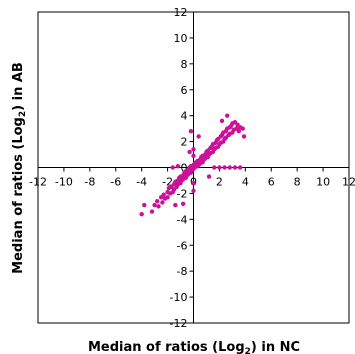 The height and width of the screenshot is (354, 355). Describe the element at coordinates (38, 182) in the screenshot. I see `x-tick-label: -12` at that location.